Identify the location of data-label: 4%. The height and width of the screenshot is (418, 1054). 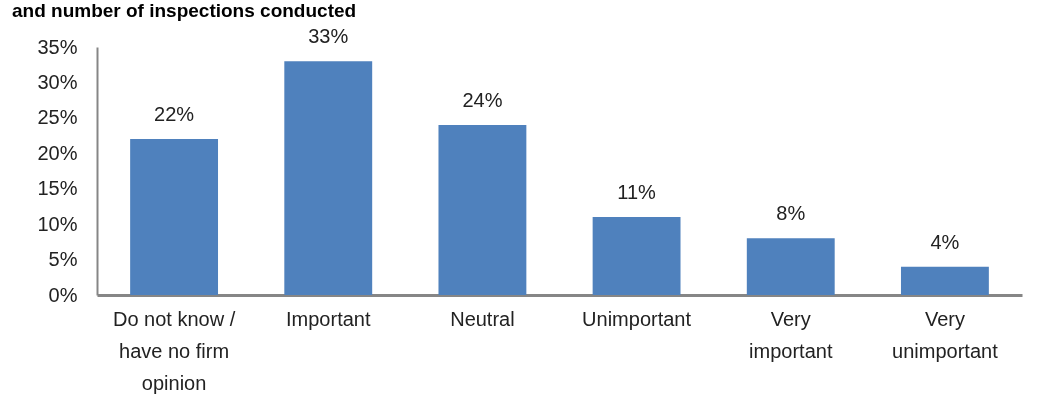
(945, 241).